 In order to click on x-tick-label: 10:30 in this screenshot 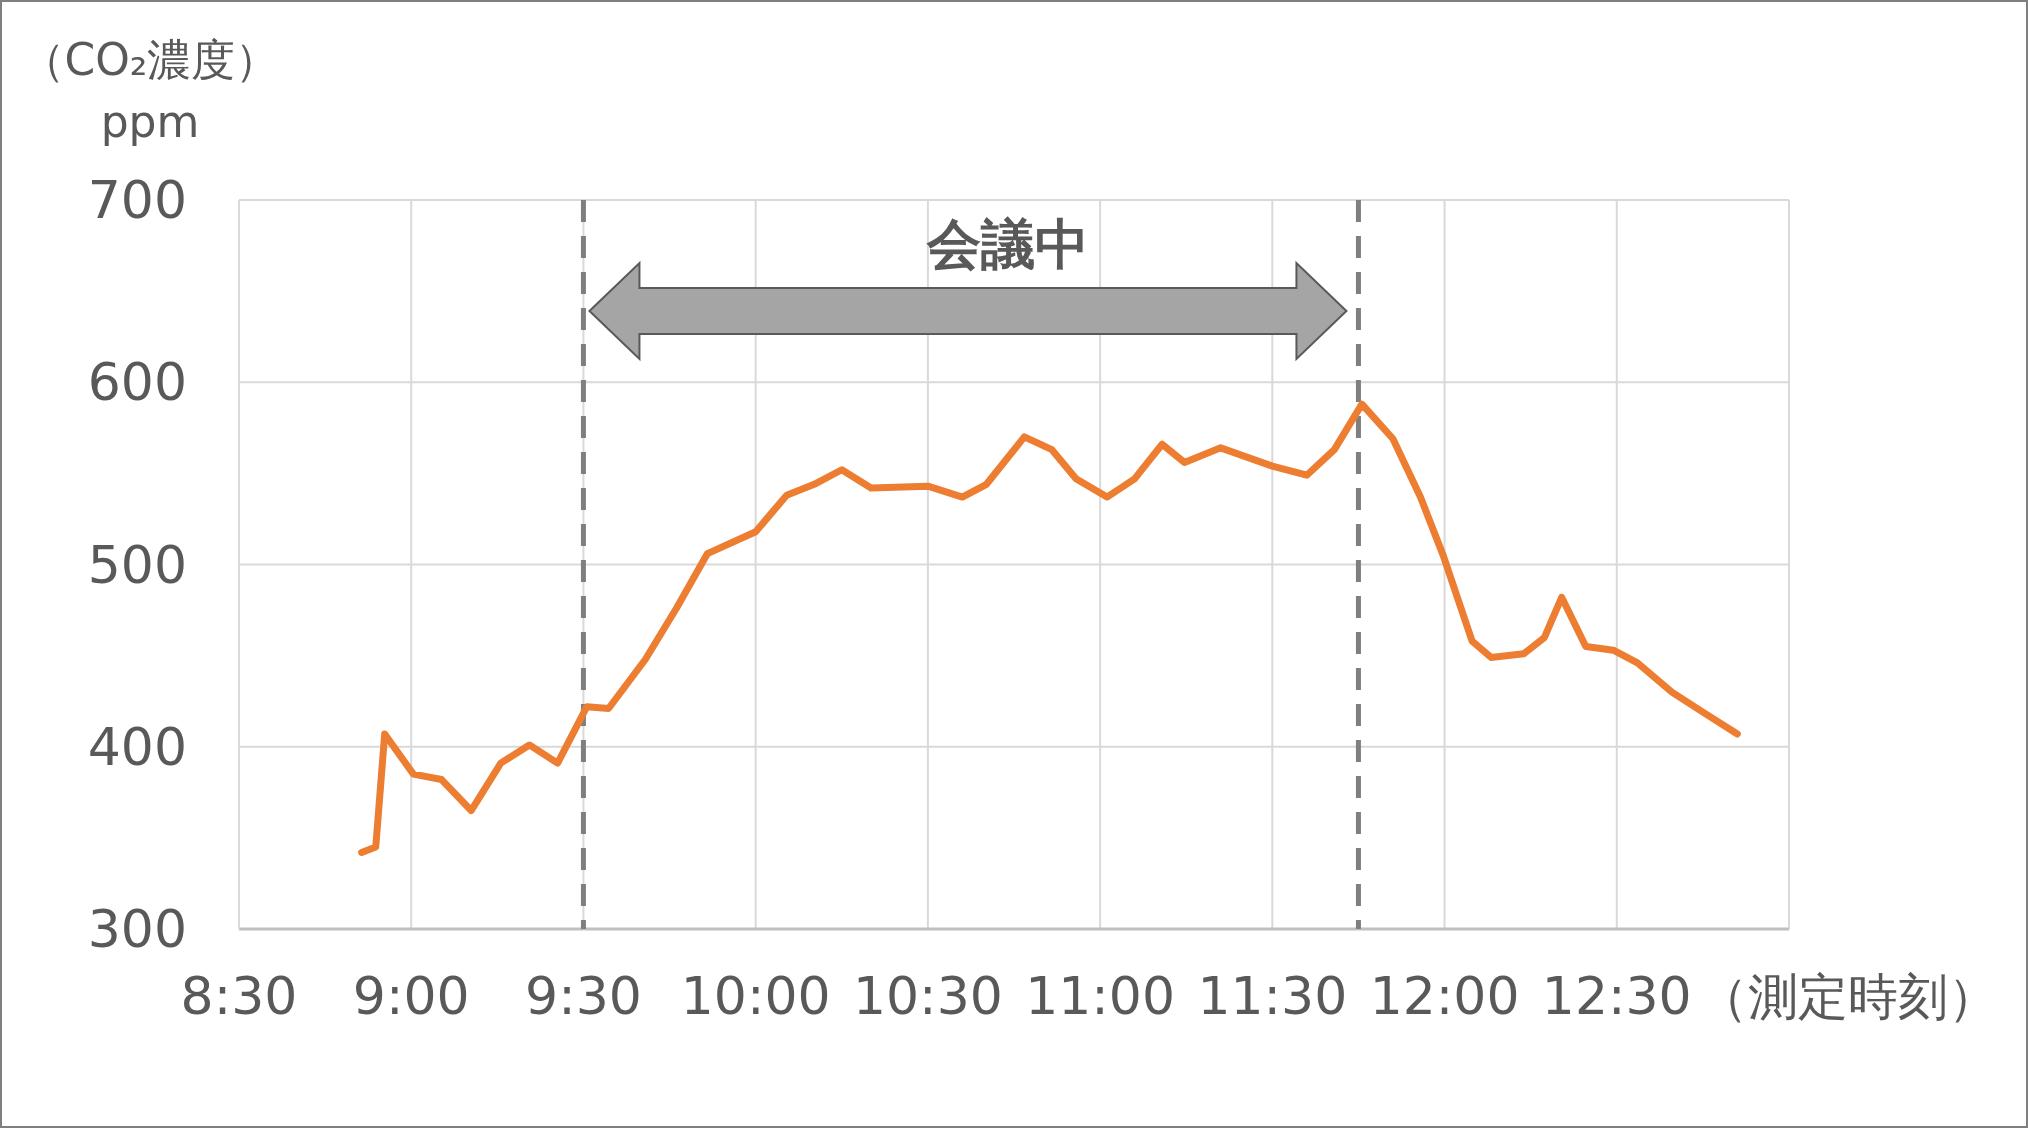, I will do `click(927, 996)`.